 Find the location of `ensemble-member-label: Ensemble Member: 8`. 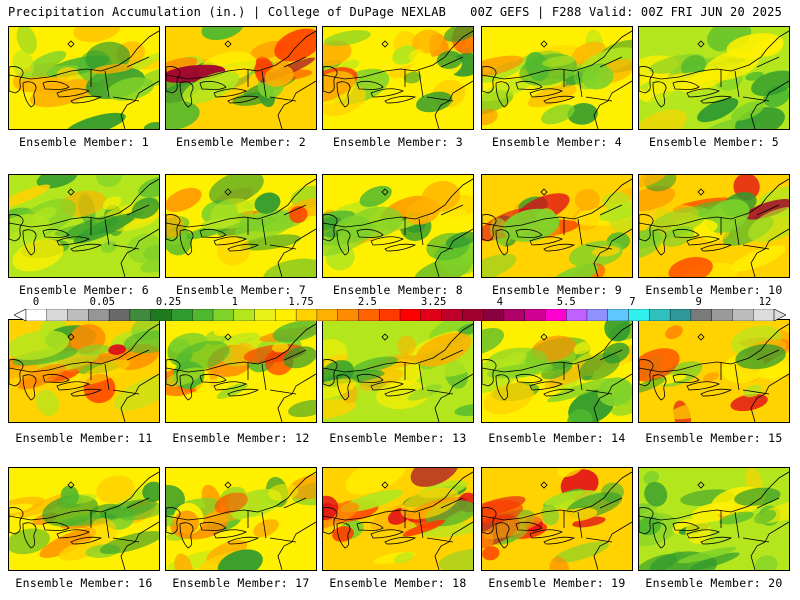

ensemble-member-label: Ensemble Member: 8 is located at coordinates (398, 290).